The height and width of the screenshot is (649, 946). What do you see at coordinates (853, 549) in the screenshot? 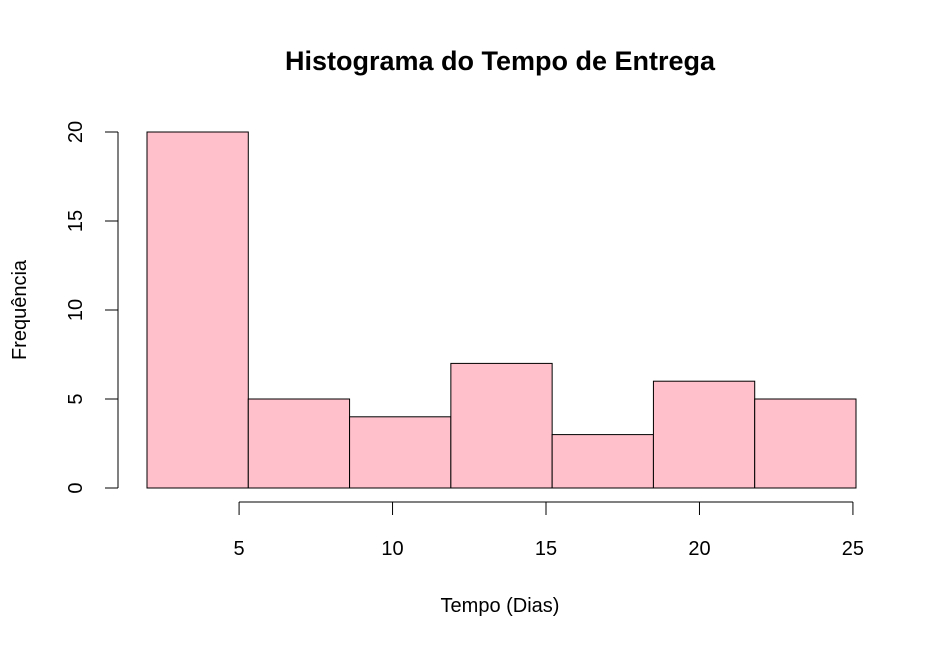
I see `x-tick-label: 25` at bounding box center [853, 549].